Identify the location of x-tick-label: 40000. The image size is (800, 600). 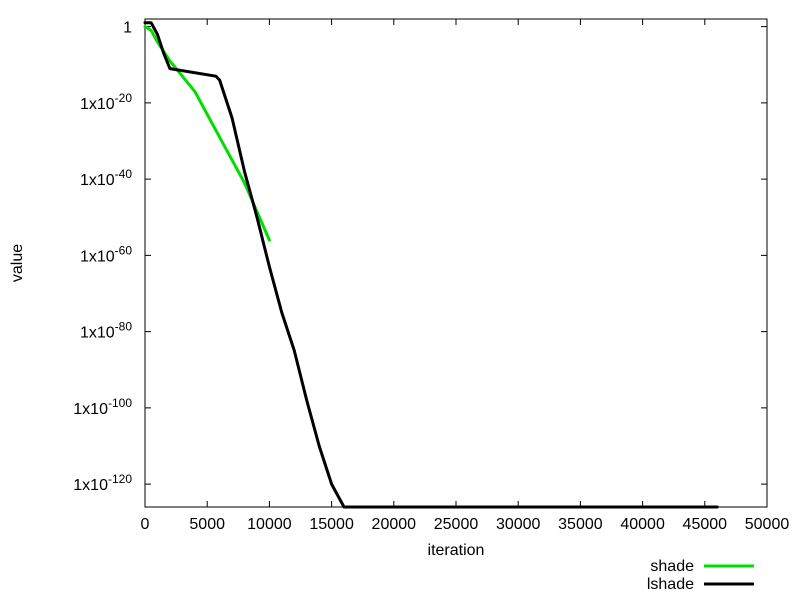
(642, 524).